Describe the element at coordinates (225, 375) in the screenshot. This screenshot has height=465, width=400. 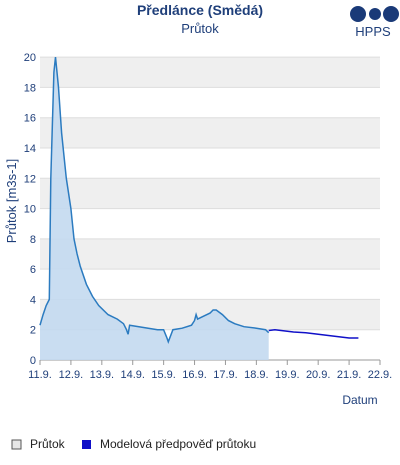
I see `x-tick-label: 17.9.` at that location.